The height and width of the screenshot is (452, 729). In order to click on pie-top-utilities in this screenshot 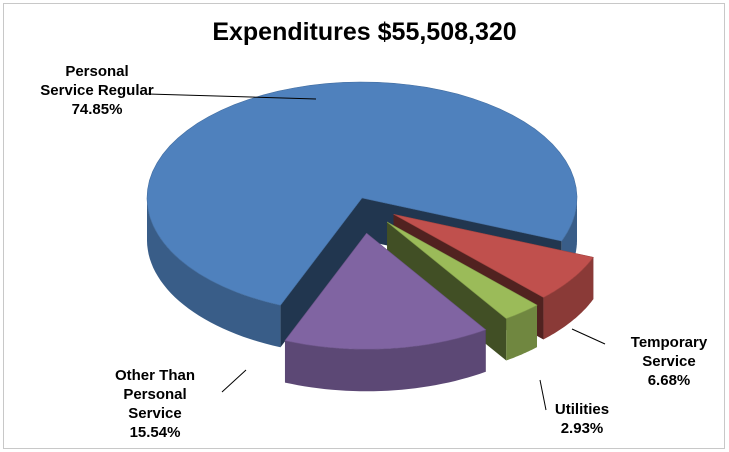, I will do `click(462, 270)`.